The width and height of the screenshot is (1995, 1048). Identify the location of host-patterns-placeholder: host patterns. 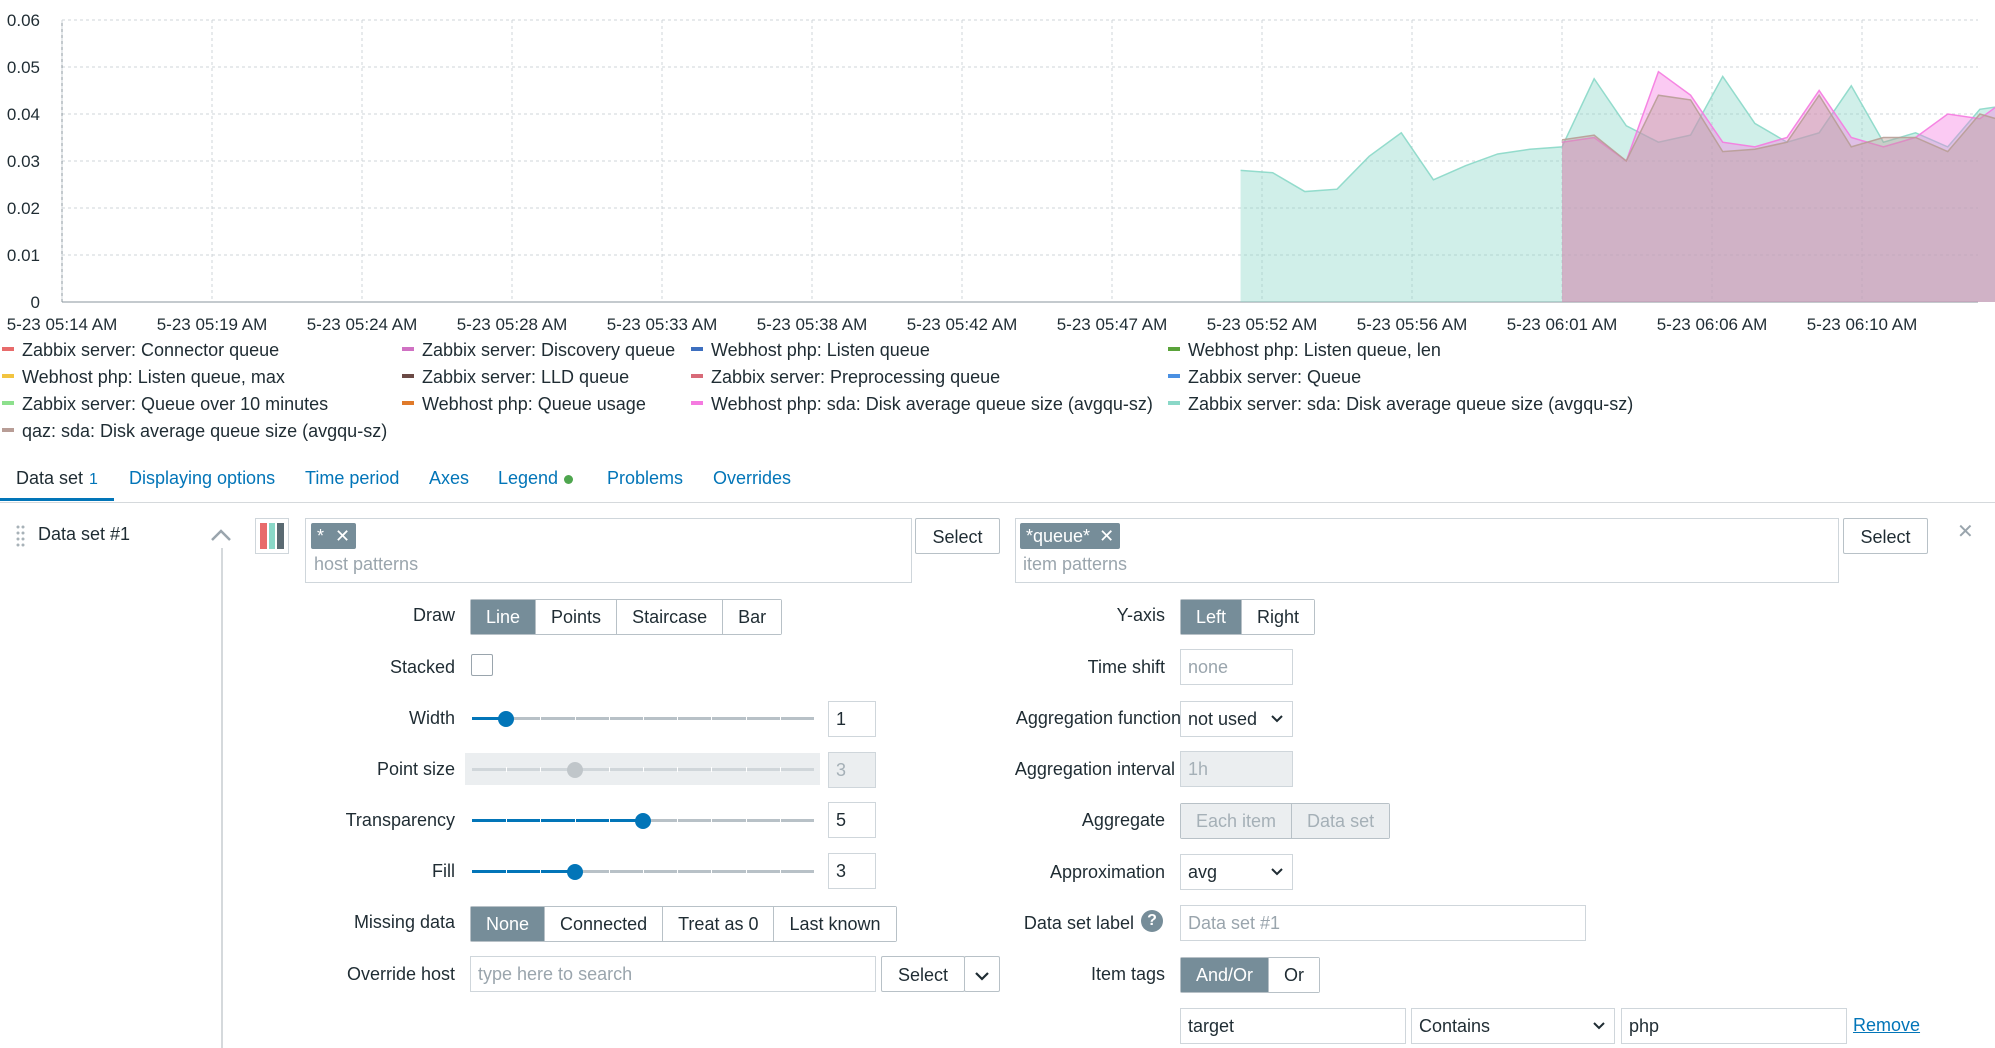
(366, 564).